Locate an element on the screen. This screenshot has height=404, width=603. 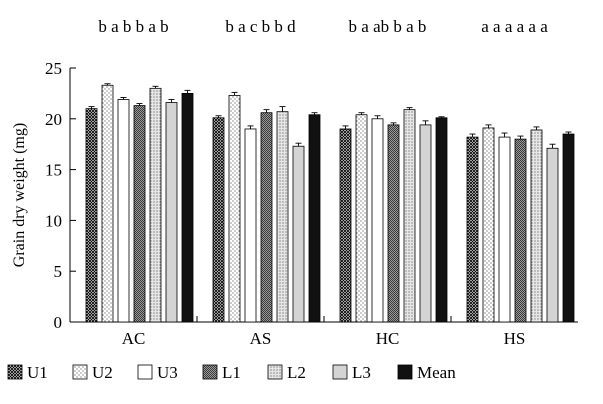
bar-l2-ac is located at coordinates (155, 205).